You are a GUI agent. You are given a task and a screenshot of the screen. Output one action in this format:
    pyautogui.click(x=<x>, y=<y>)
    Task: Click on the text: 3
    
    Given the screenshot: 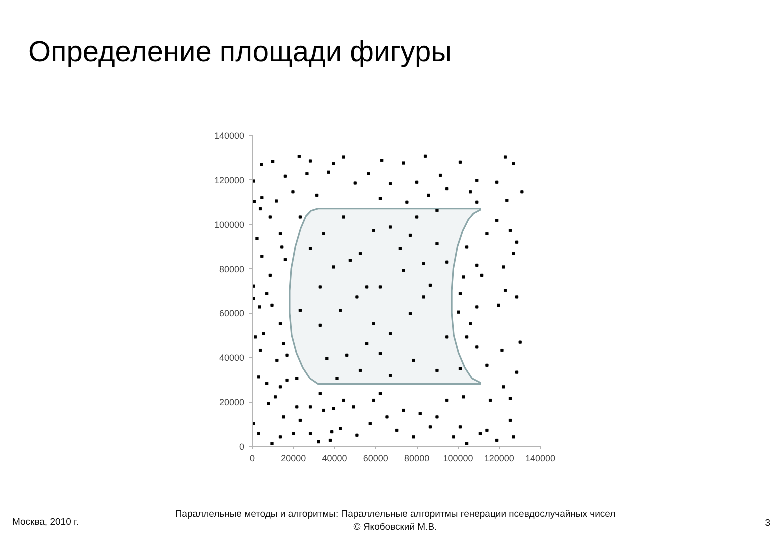 What is the action you would take?
    pyautogui.click(x=768, y=523)
    